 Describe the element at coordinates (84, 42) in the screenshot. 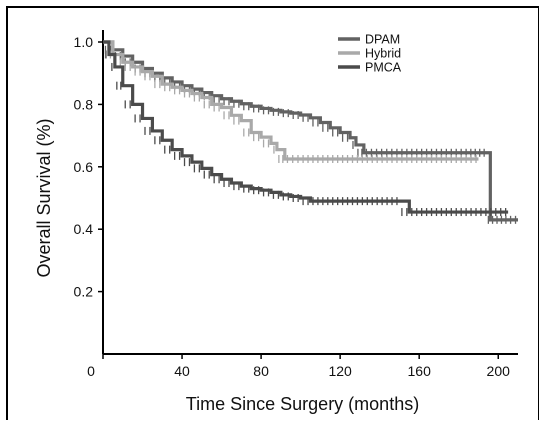

I see `y-tick-label: 1.0` at that location.